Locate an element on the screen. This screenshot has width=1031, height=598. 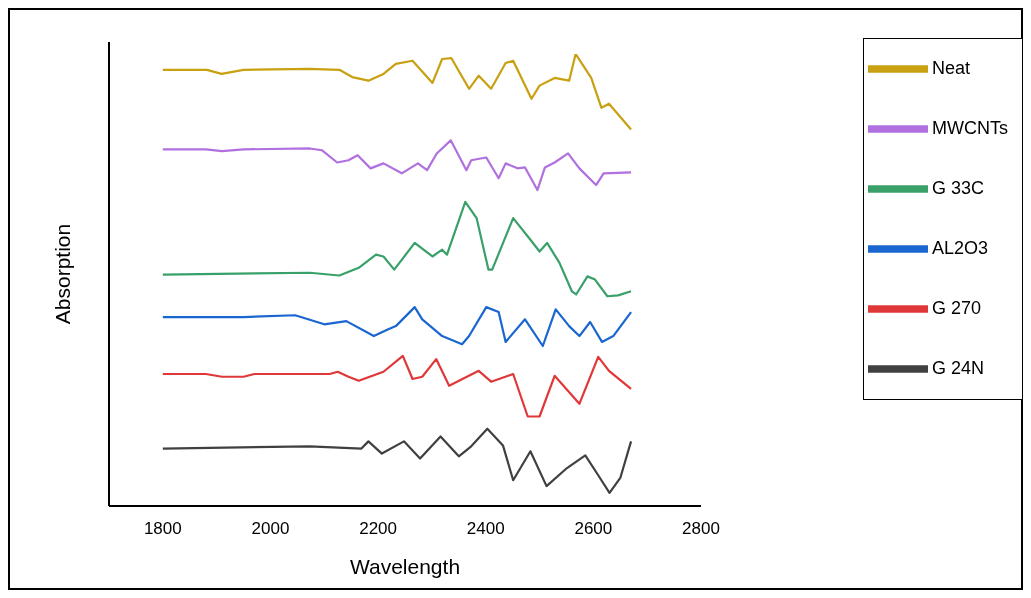
legend-label: AL2O3 is located at coordinates (960, 247).